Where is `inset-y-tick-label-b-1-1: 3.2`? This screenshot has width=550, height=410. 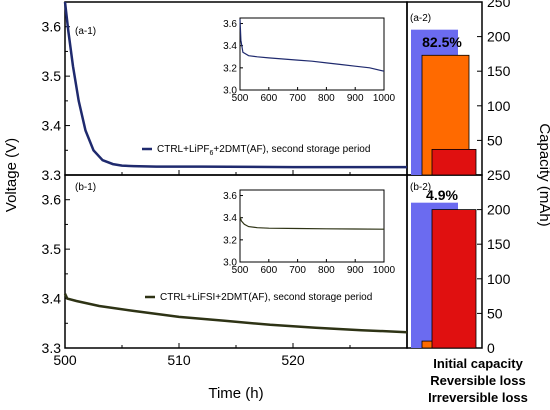 inset-y-tick-label-b-1-1: 3.2 is located at coordinates (230, 240).